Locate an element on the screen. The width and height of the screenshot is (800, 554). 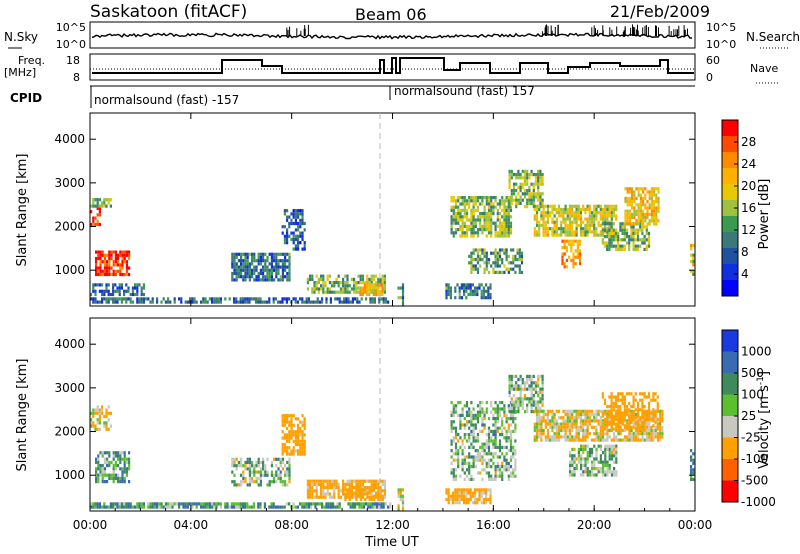
nave-tick-bottom: 0 is located at coordinates (709, 77).